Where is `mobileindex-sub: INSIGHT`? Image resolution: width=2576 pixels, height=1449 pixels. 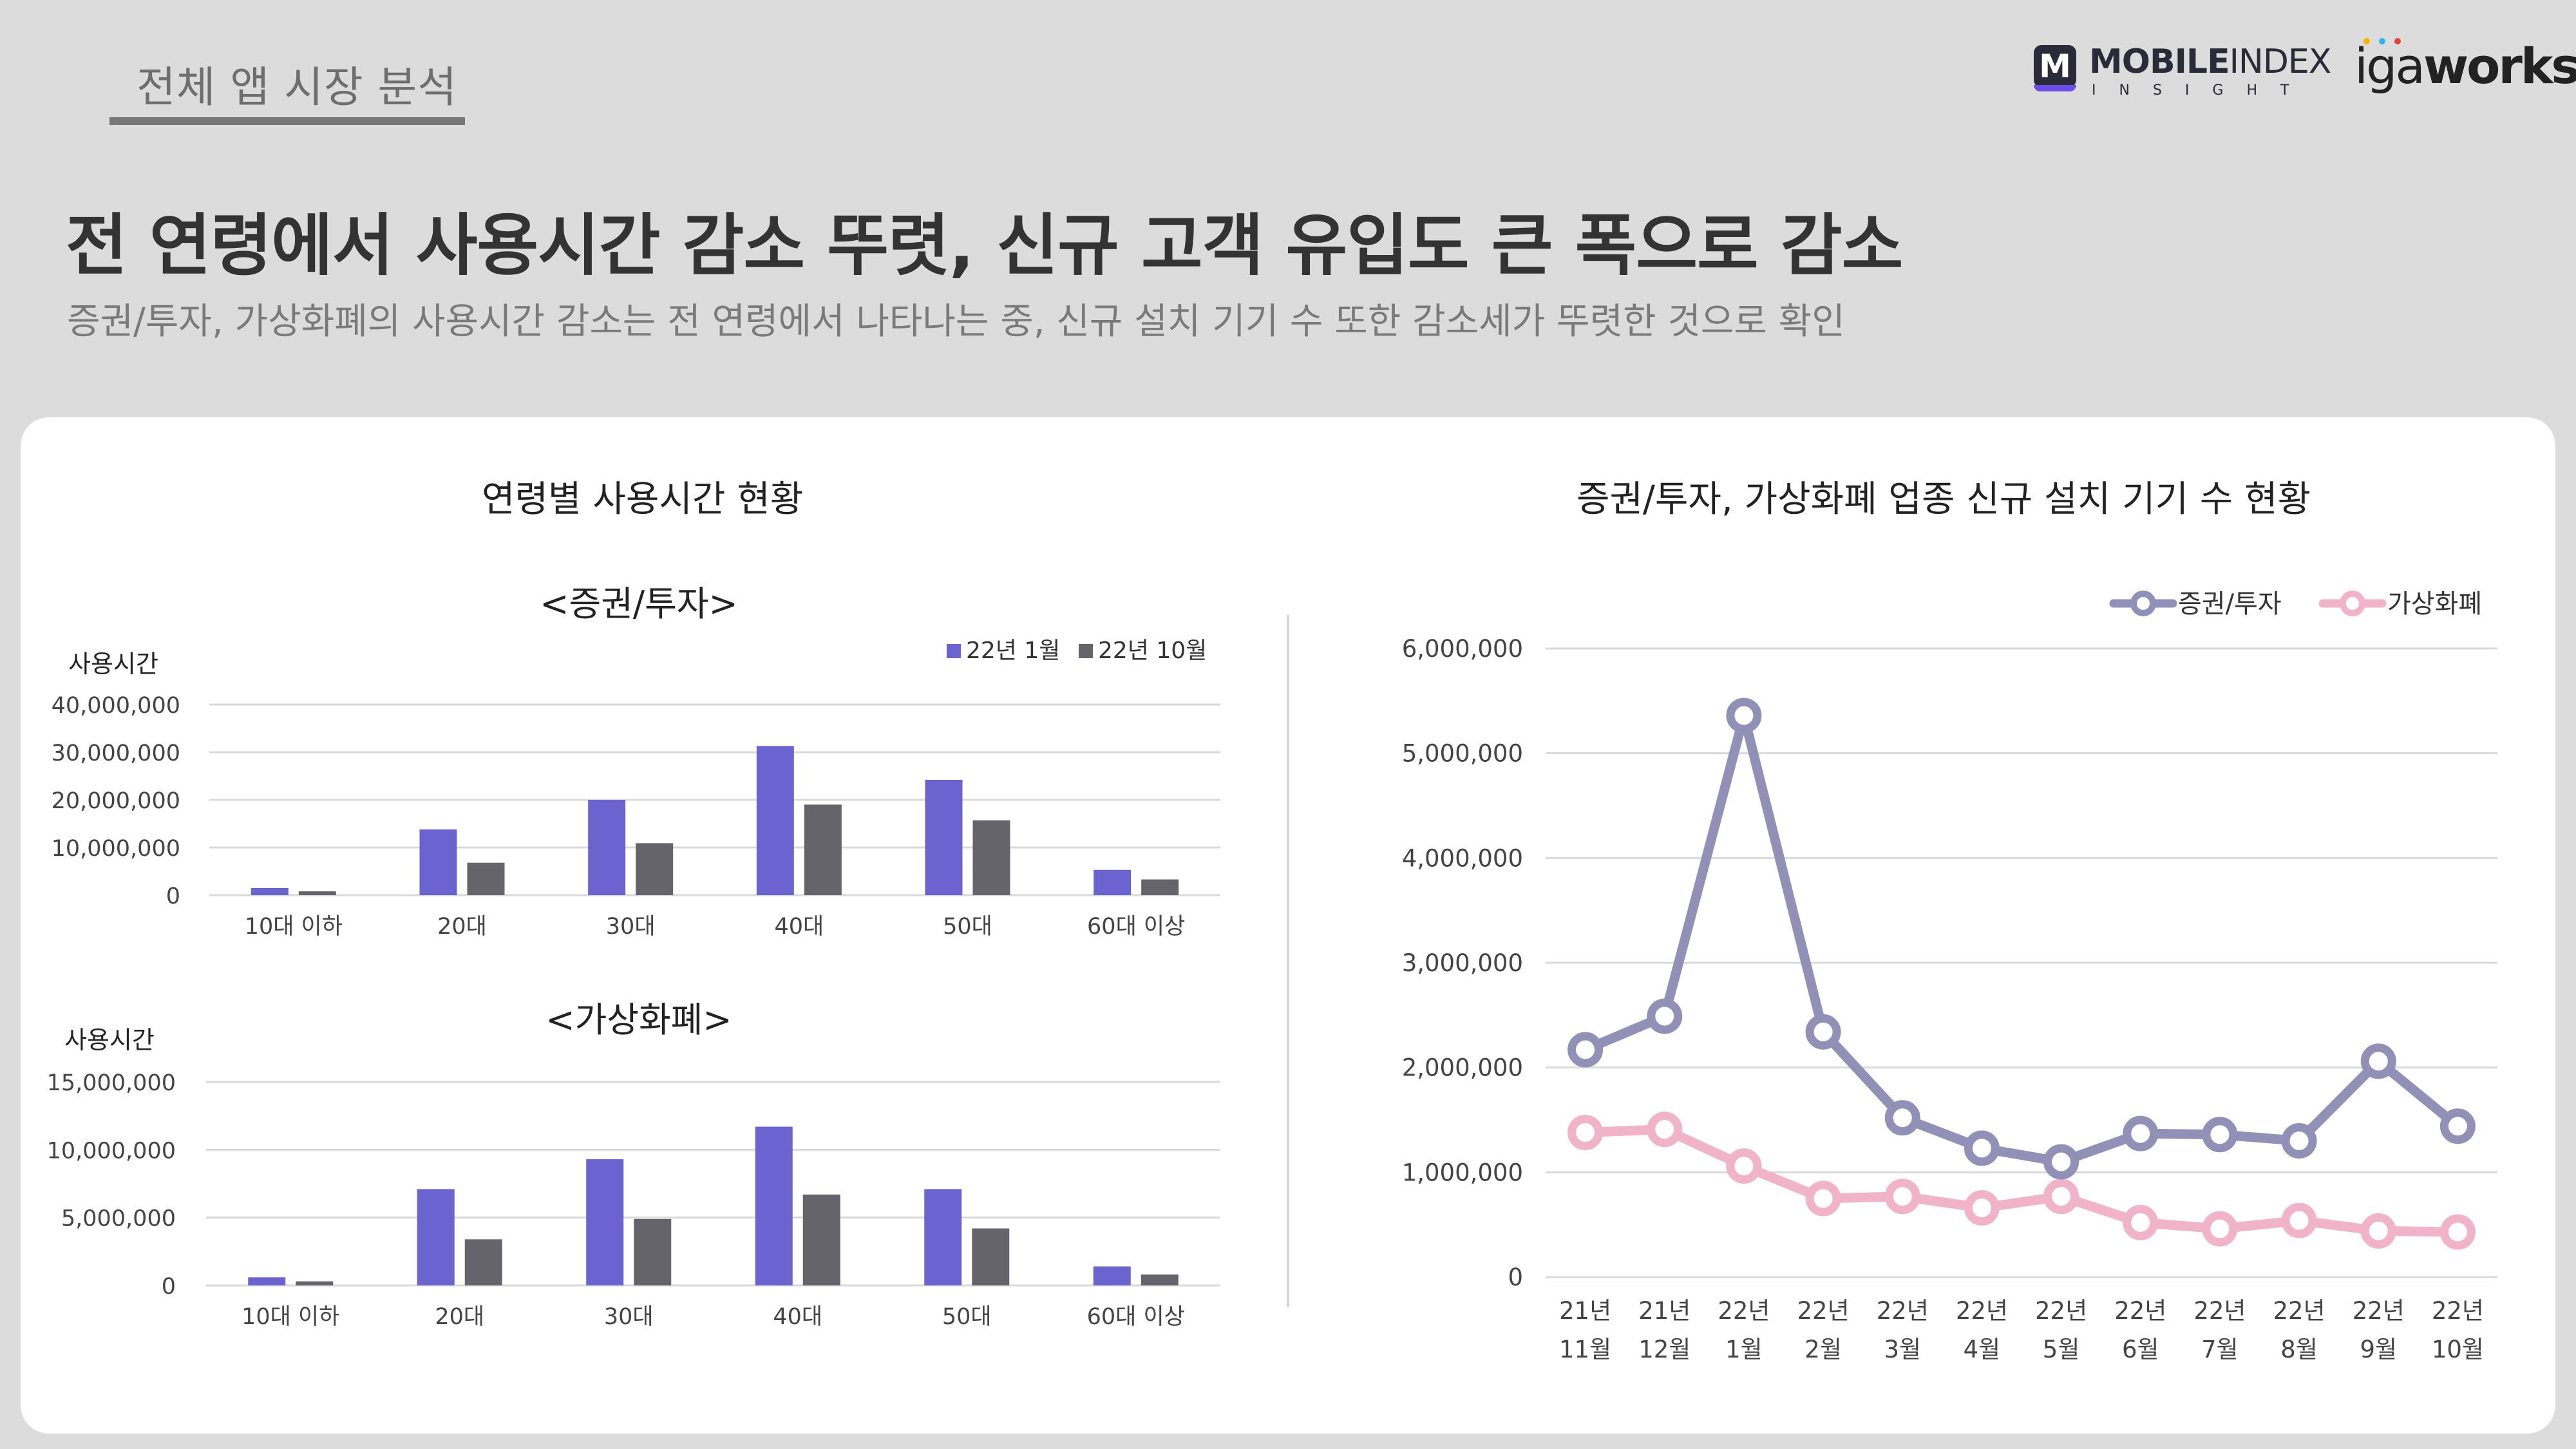
mobileindex-sub: INSIGHT is located at coordinates (2202, 91).